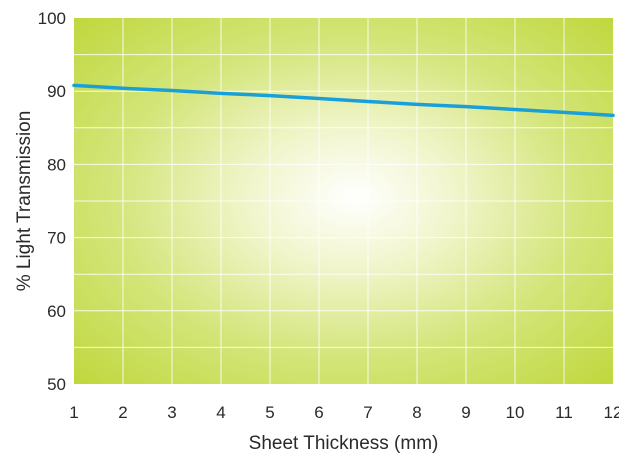 This screenshot has height=462, width=619. I want to click on y-tick-label: 60, so click(56, 311).